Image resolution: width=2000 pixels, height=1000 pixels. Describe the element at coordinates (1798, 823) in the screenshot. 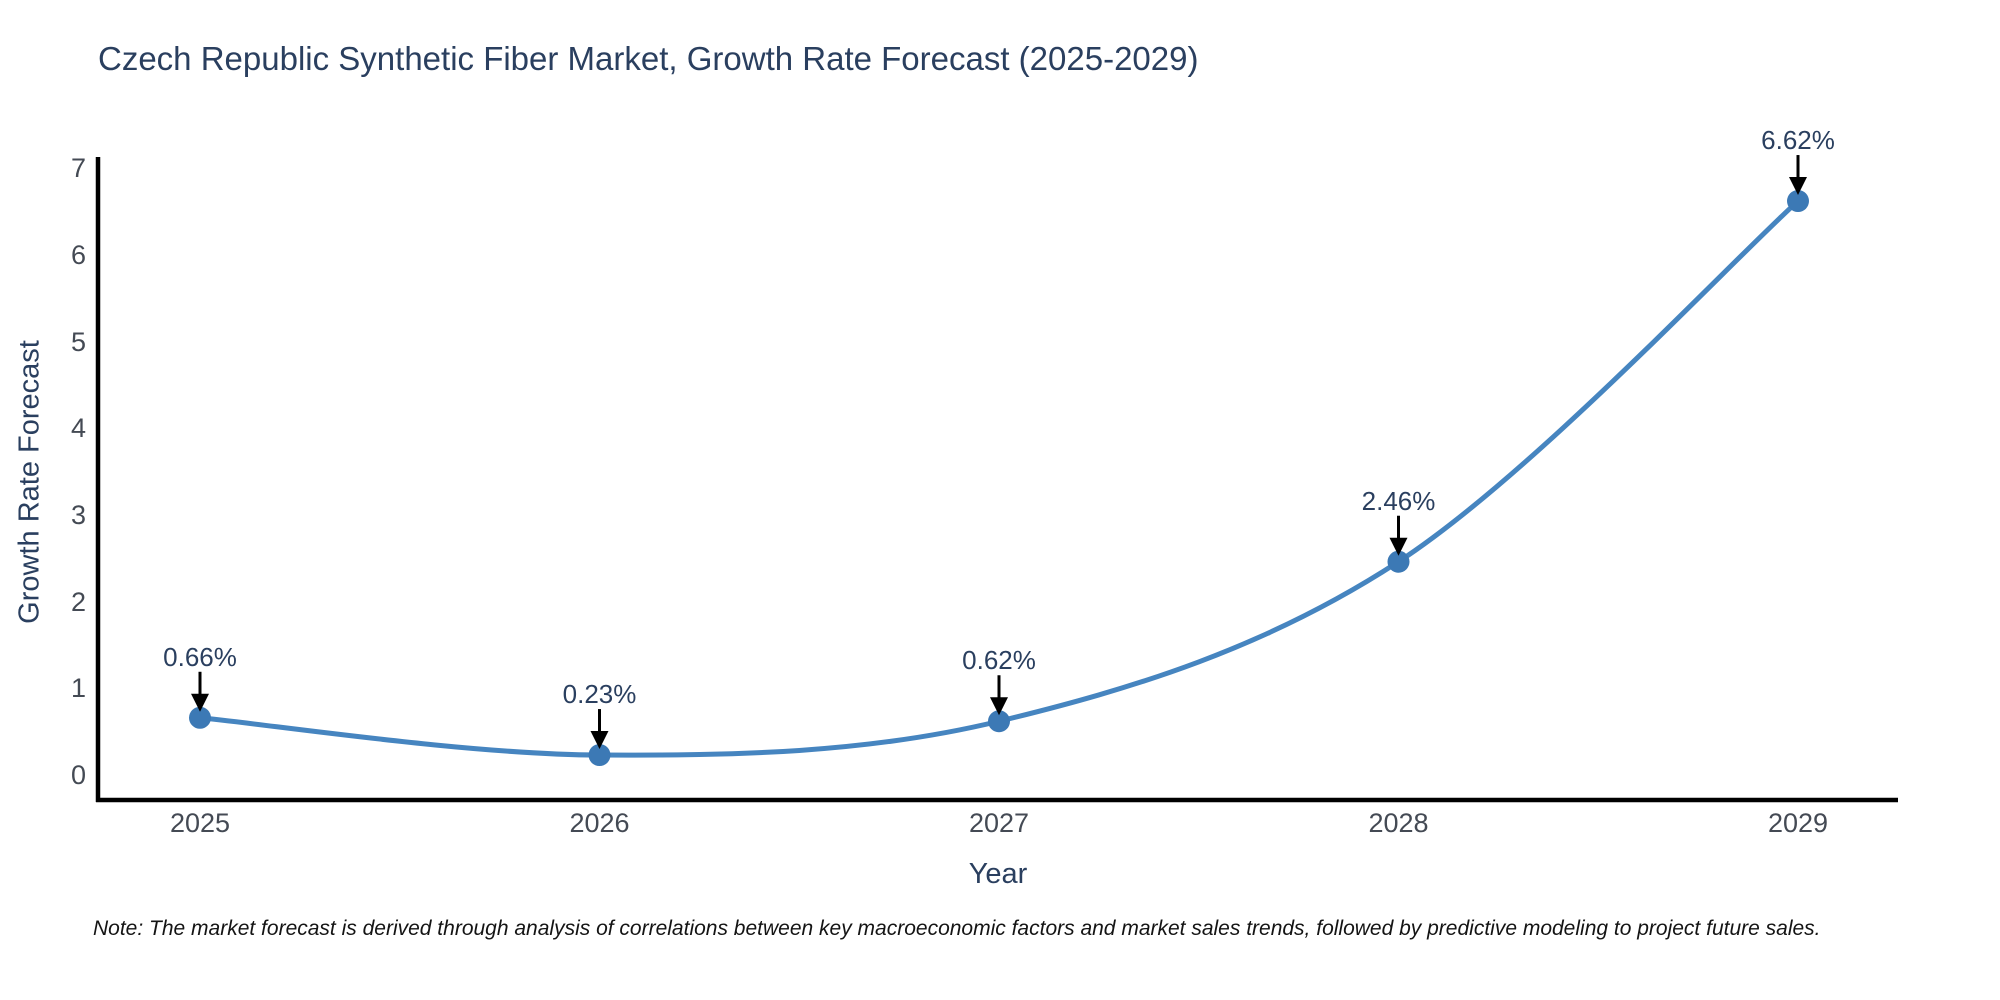

I see `x-tick-label-2029: 2029` at that location.